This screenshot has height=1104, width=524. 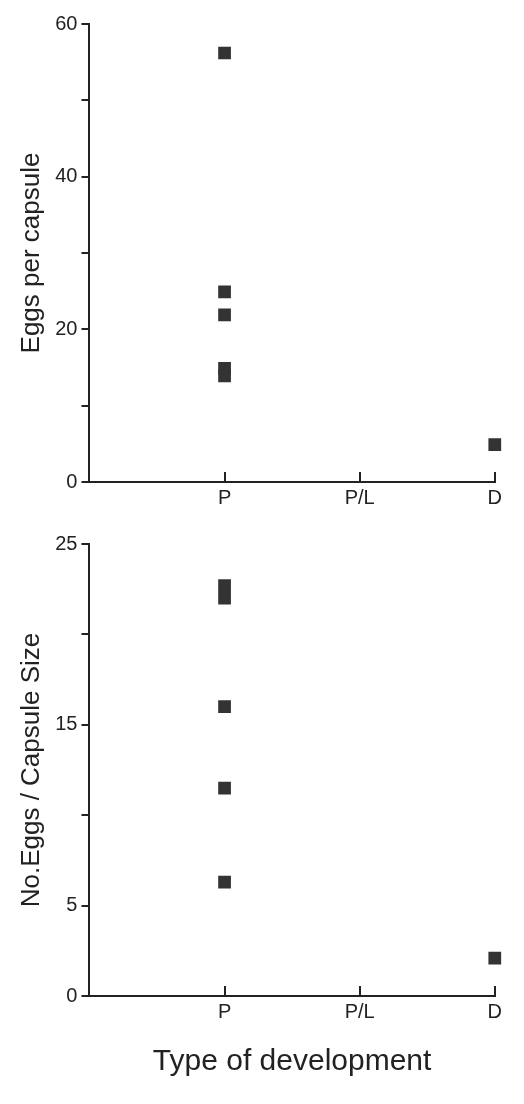 I want to click on y-tick-label: 60, so click(x=66, y=22).